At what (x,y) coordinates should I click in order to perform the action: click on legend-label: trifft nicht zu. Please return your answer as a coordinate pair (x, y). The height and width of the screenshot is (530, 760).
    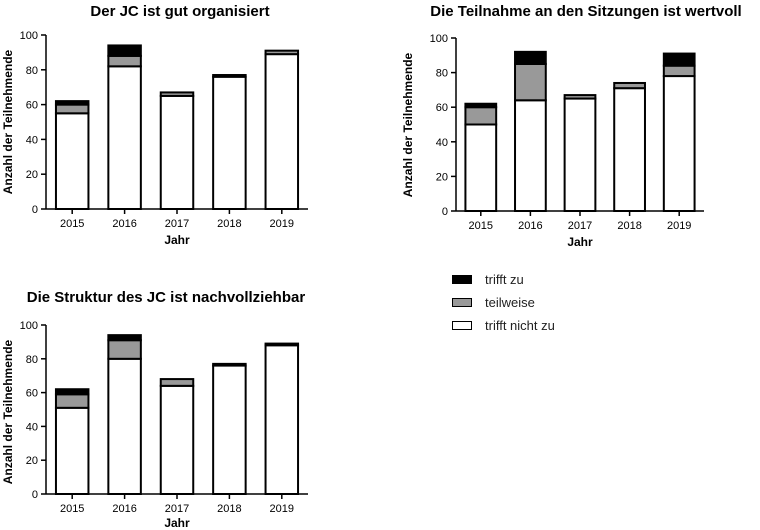
    Looking at the image, I should click on (520, 325).